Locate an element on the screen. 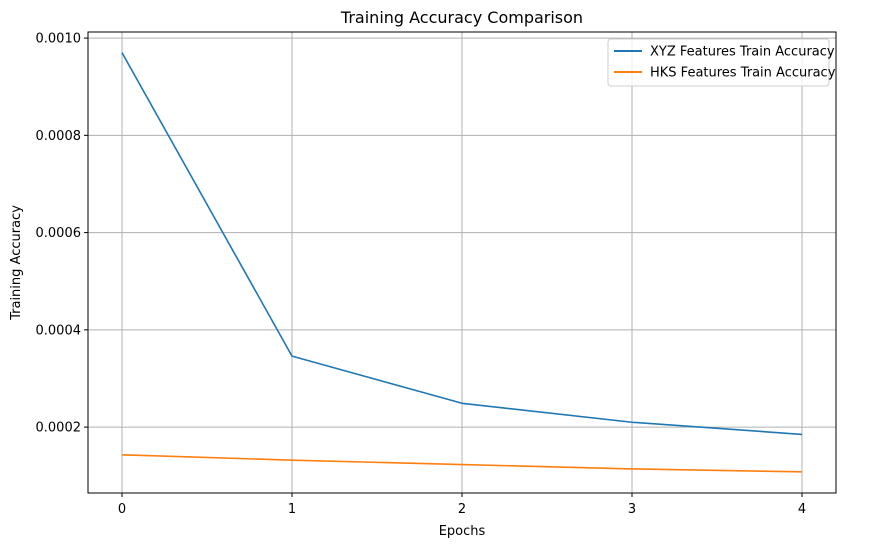 The width and height of the screenshot is (872, 547). x-tick-label: 0 is located at coordinates (122, 509).